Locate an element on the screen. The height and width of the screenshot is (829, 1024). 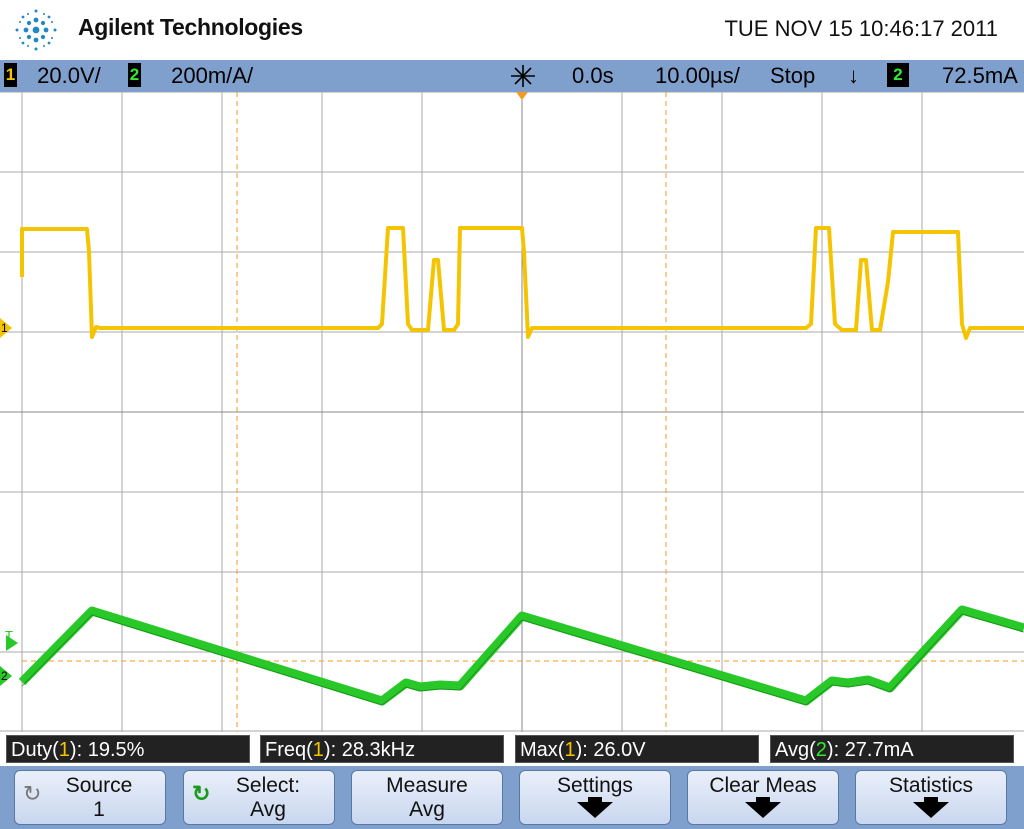
svg-text: 1 is located at coordinates (4, 328).